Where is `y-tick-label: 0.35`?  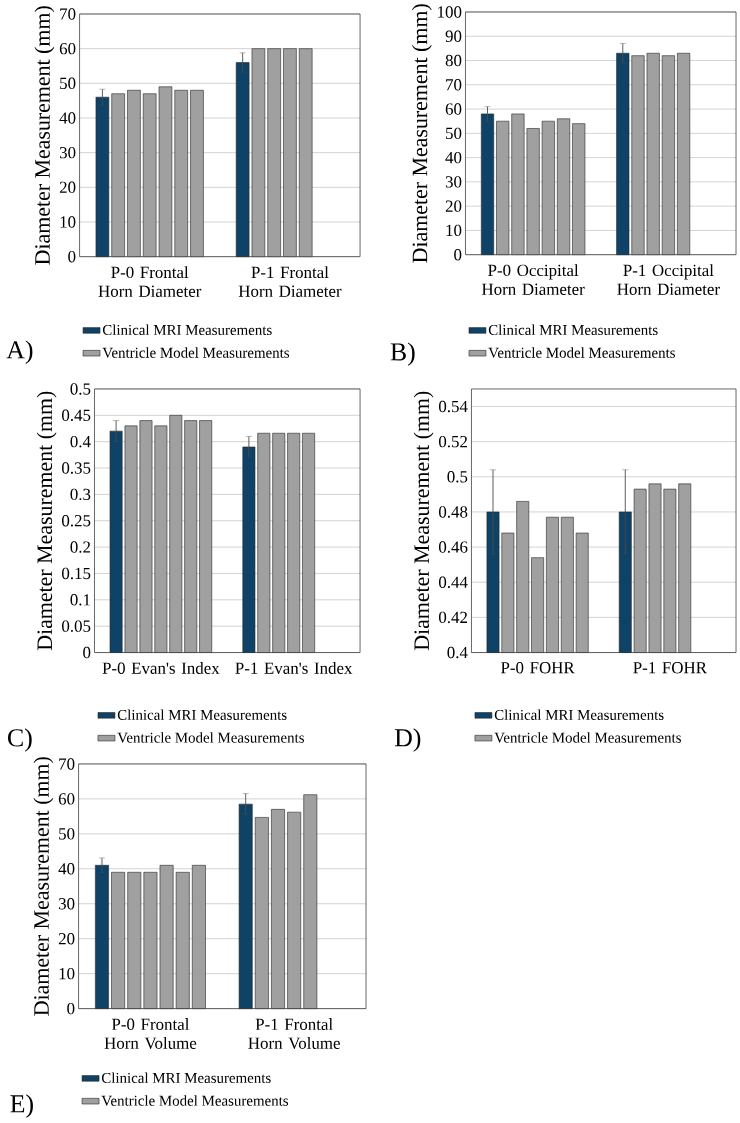
y-tick-label: 0.35 is located at coordinates (76, 468).